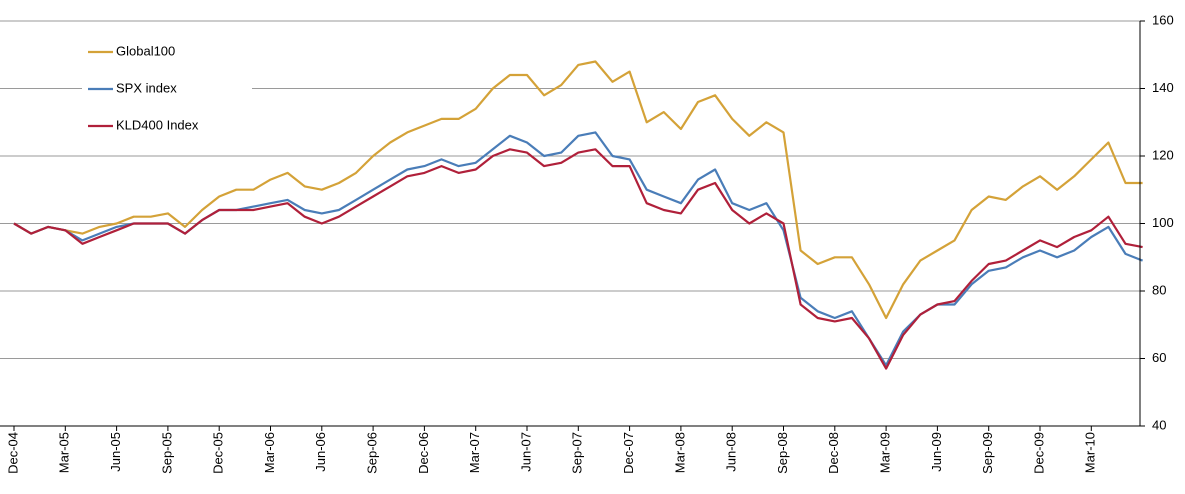 The image size is (1185, 494). Describe the element at coordinates (1159, 424) in the screenshot. I see `y-tick-label: 40` at that location.